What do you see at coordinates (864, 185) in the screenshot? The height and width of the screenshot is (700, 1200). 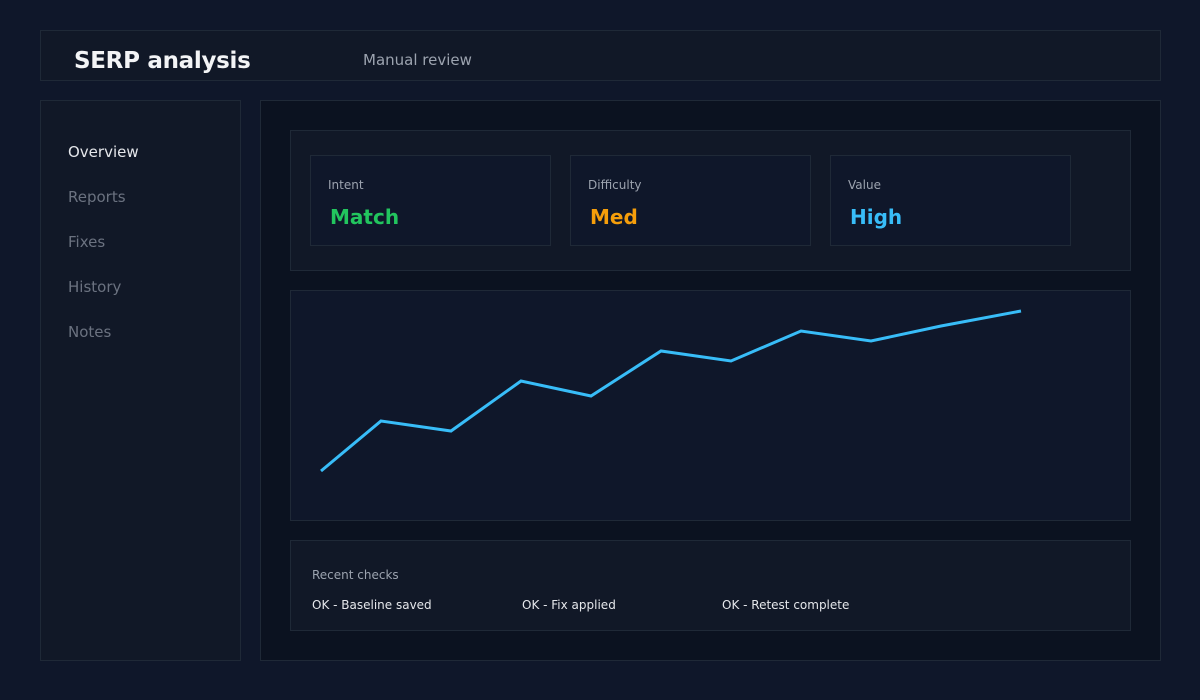 I see `stat-label: Value` at bounding box center [864, 185].